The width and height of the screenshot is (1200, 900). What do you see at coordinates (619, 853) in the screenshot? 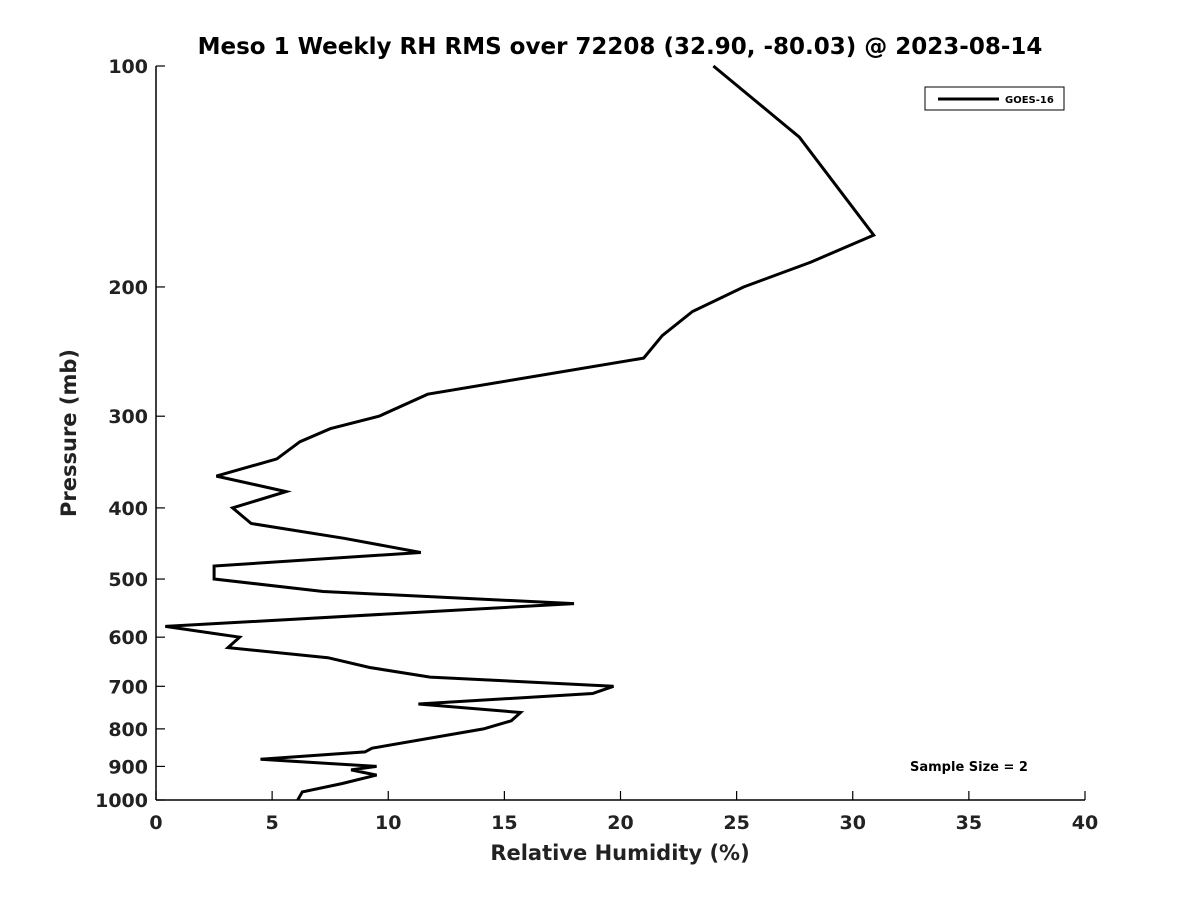
I see `x-axis-label: Relative Humidity (%)` at bounding box center [619, 853].